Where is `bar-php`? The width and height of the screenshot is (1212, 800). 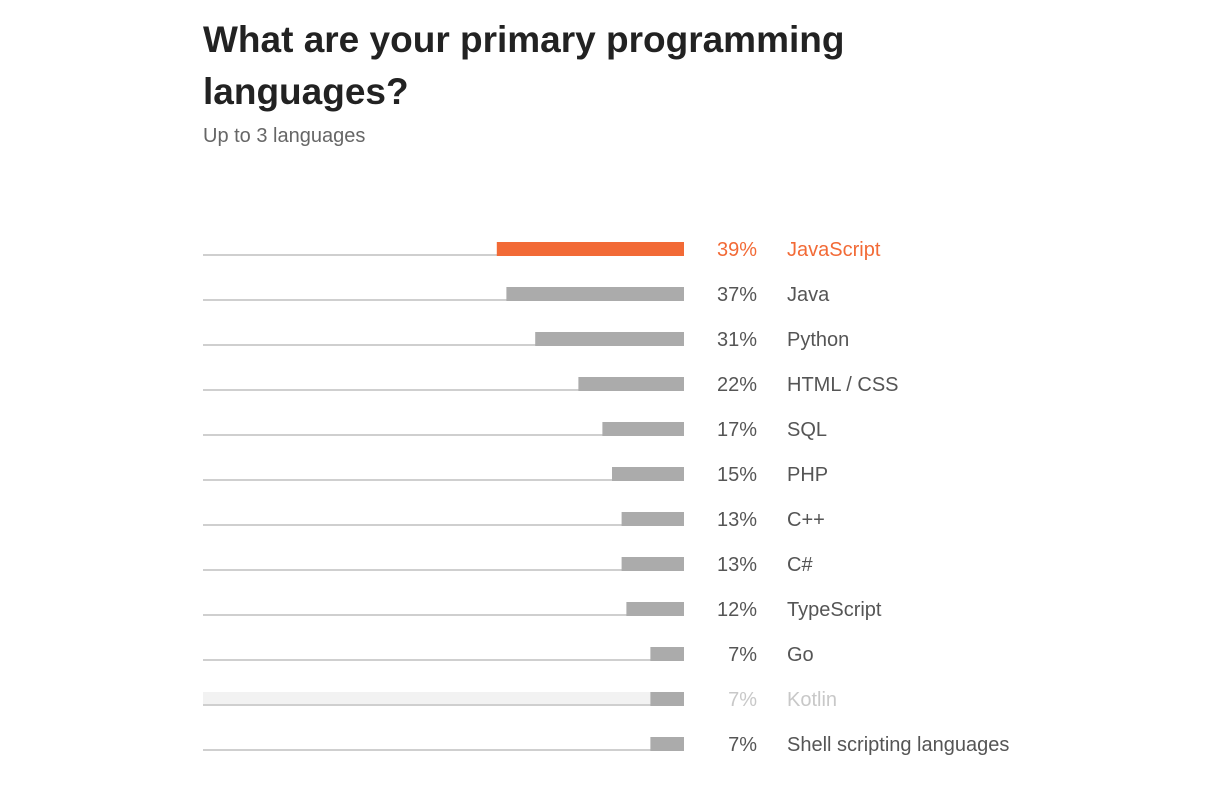 bar-php is located at coordinates (648, 474).